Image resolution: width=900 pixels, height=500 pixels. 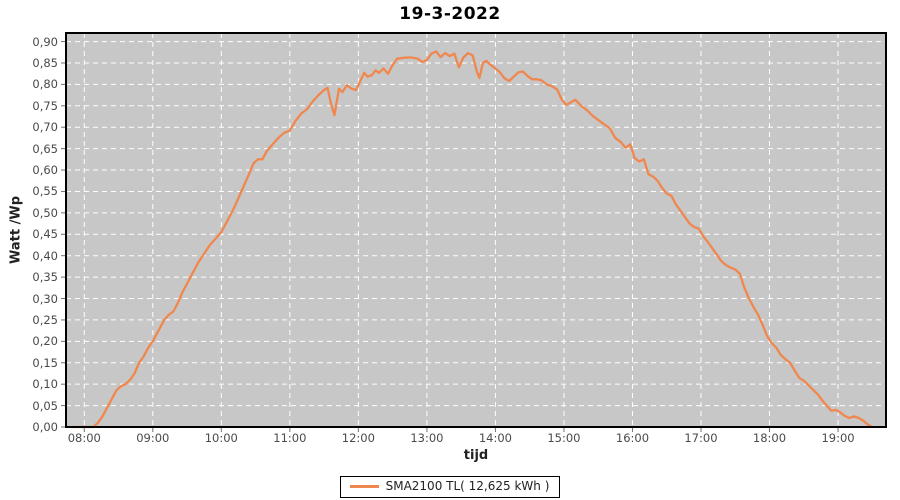 I want to click on x-tick-label: 13:00, so click(x=427, y=438).